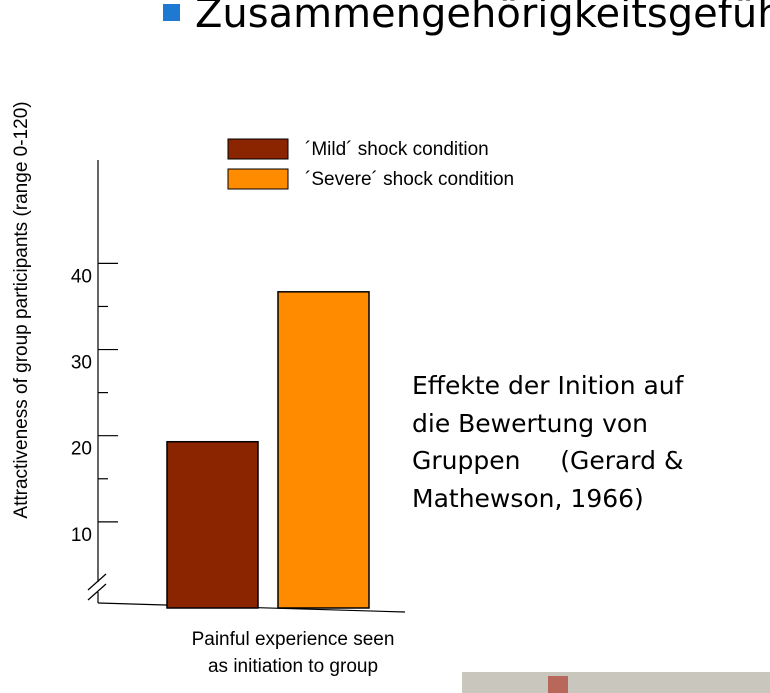 The image size is (770, 693). What do you see at coordinates (81, 276) in the screenshot?
I see `y-tick-label: 40` at bounding box center [81, 276].